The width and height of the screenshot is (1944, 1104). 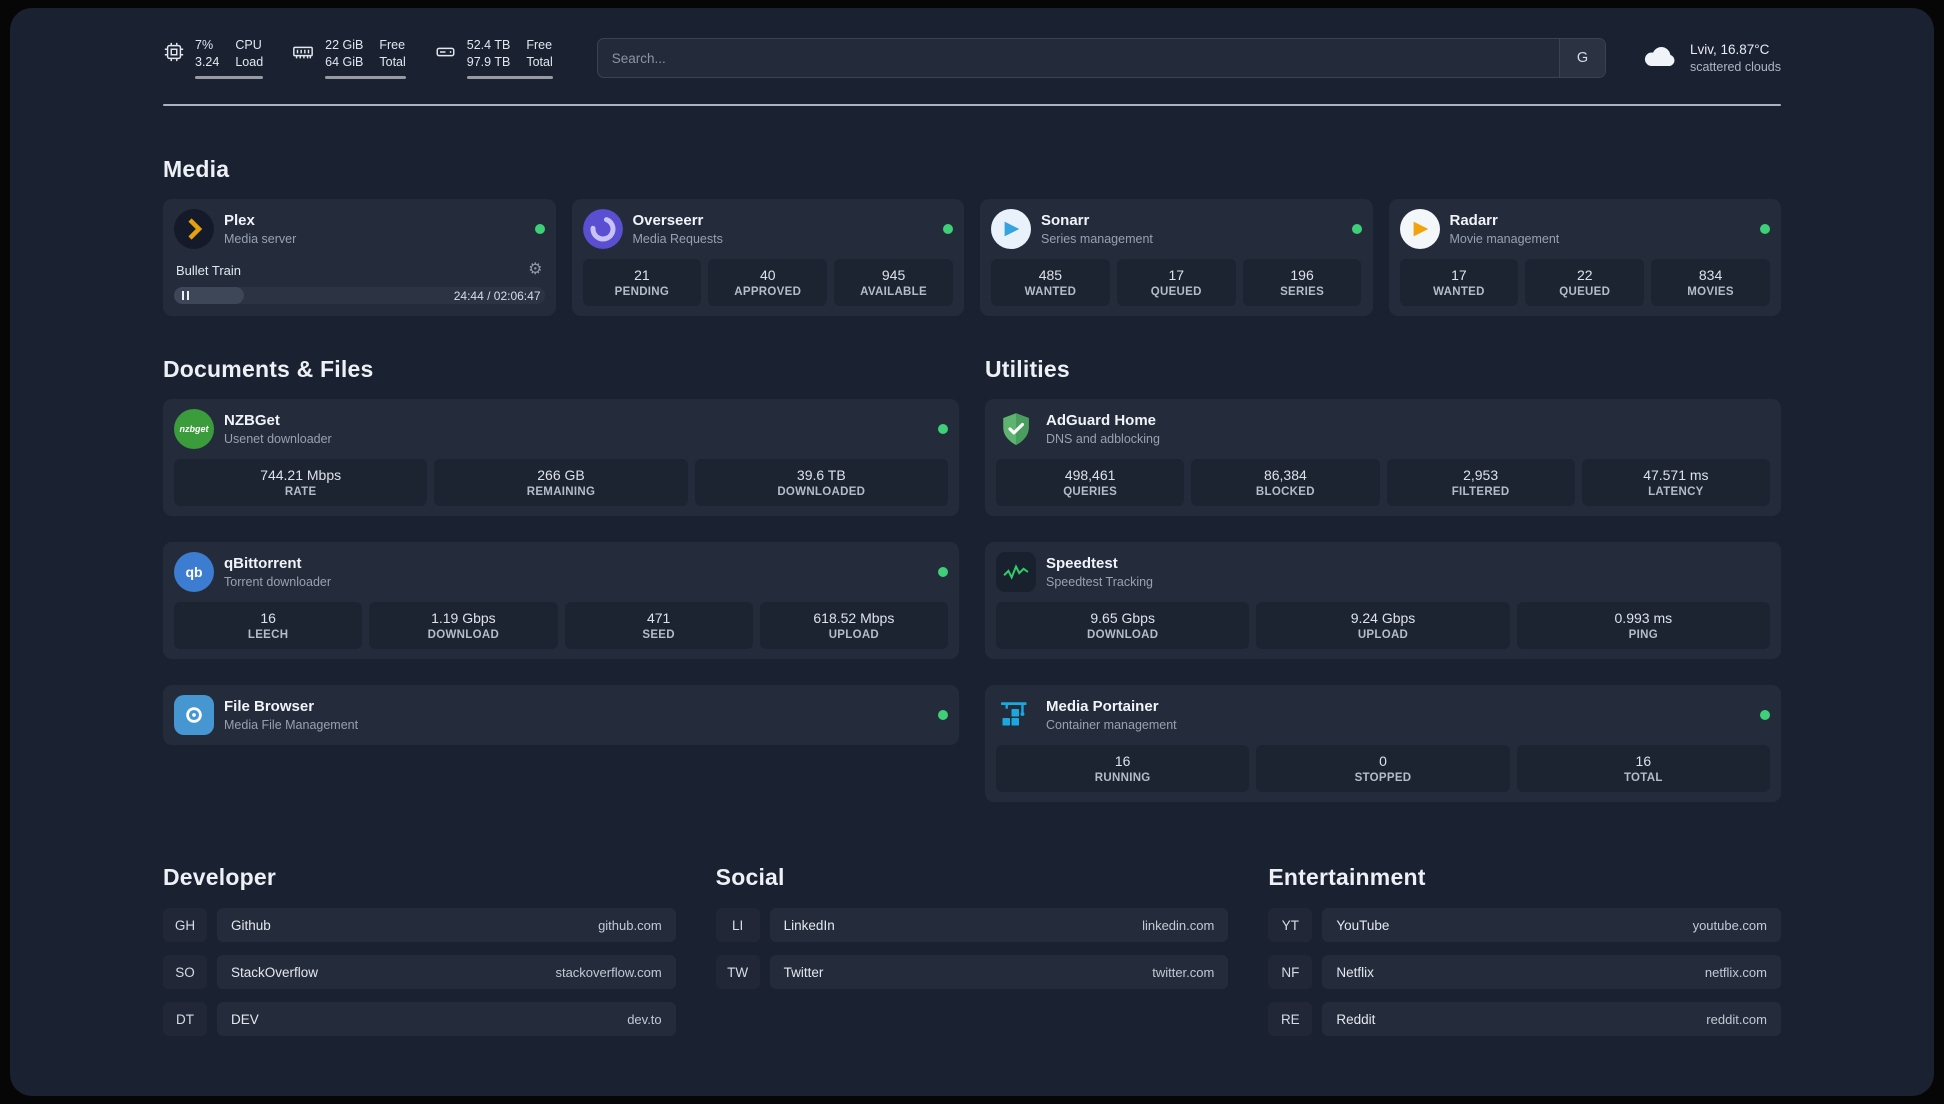 What do you see at coordinates (1290, 1019) in the screenshot?
I see `bookmark-abbr: RE` at bounding box center [1290, 1019].